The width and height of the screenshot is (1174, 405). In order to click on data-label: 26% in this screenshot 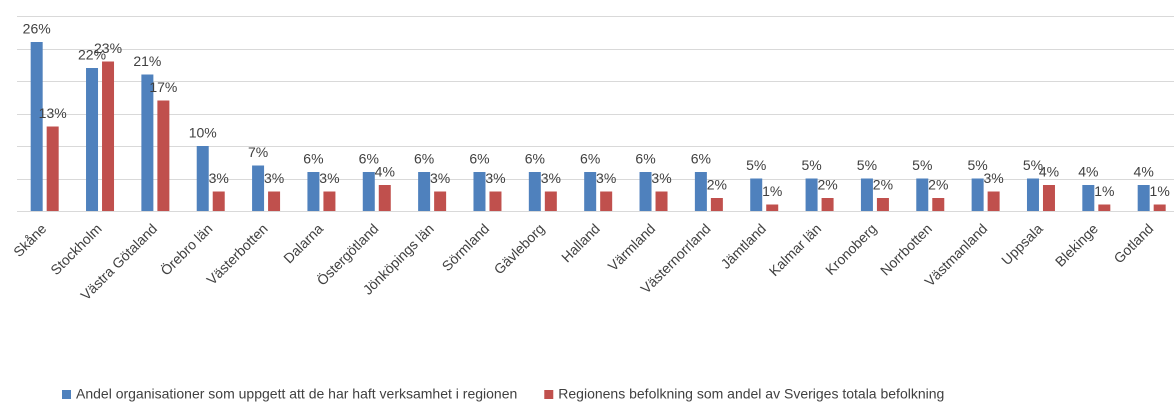, I will do `click(37, 29)`.